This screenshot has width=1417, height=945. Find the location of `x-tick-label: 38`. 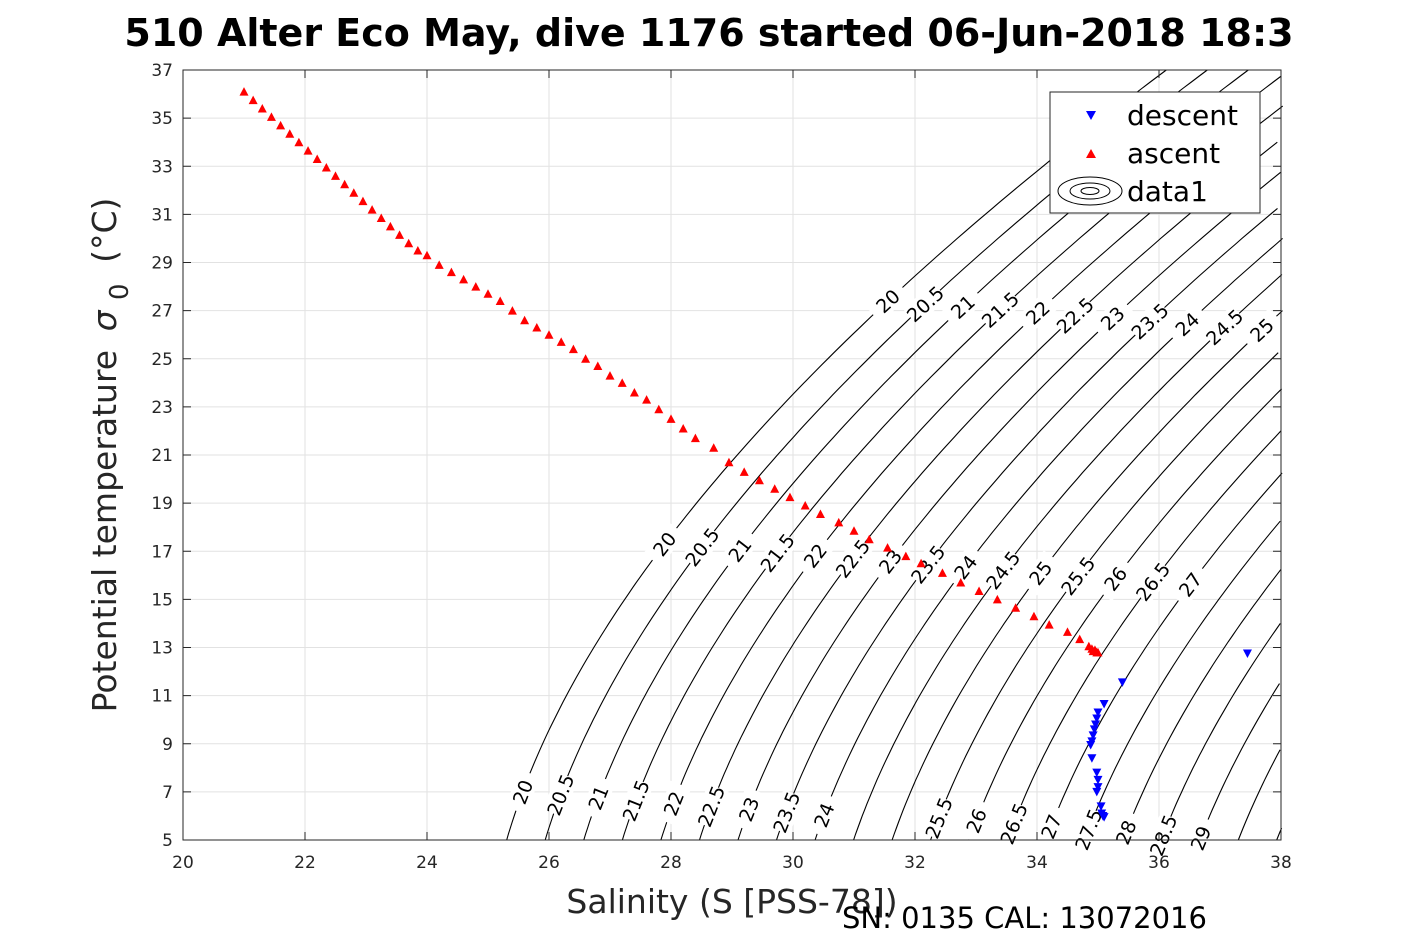

x-tick-label: 38 is located at coordinates (1281, 863).